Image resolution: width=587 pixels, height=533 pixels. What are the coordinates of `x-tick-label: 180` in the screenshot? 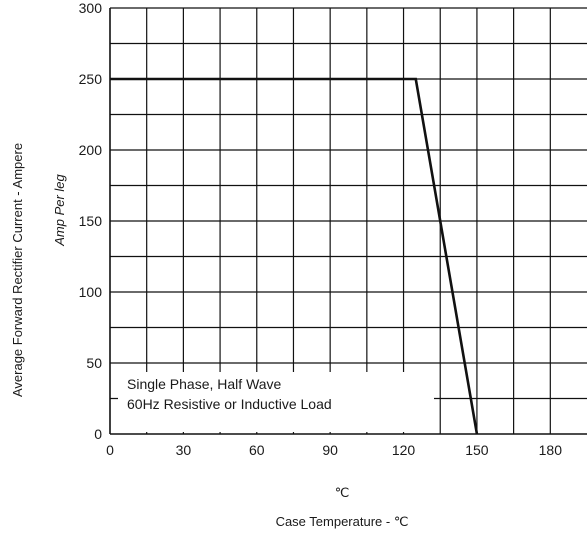 It's located at (551, 450).